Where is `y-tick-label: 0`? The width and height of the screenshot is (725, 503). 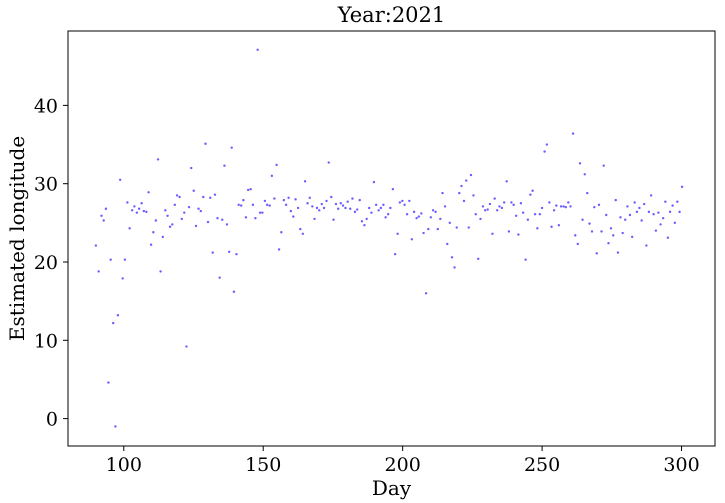 y-tick-label: 0 is located at coordinates (52, 420).